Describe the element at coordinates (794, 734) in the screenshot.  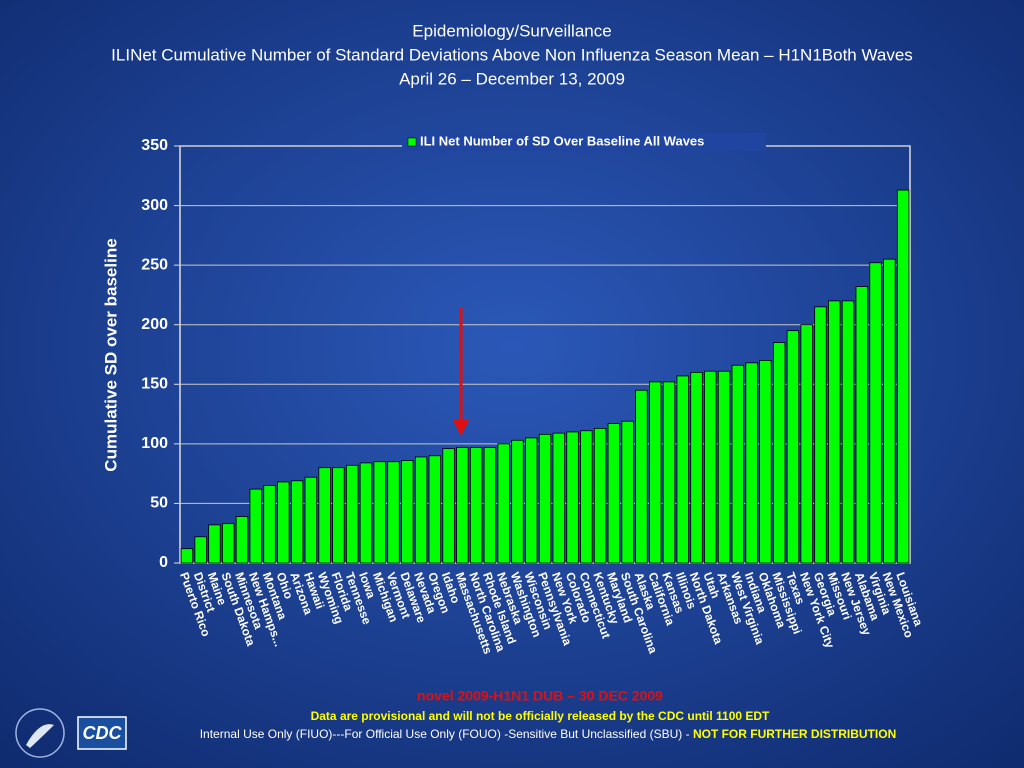
I see `warning-text: NOT FOR FURTHER DISTRIBUTION` at that location.